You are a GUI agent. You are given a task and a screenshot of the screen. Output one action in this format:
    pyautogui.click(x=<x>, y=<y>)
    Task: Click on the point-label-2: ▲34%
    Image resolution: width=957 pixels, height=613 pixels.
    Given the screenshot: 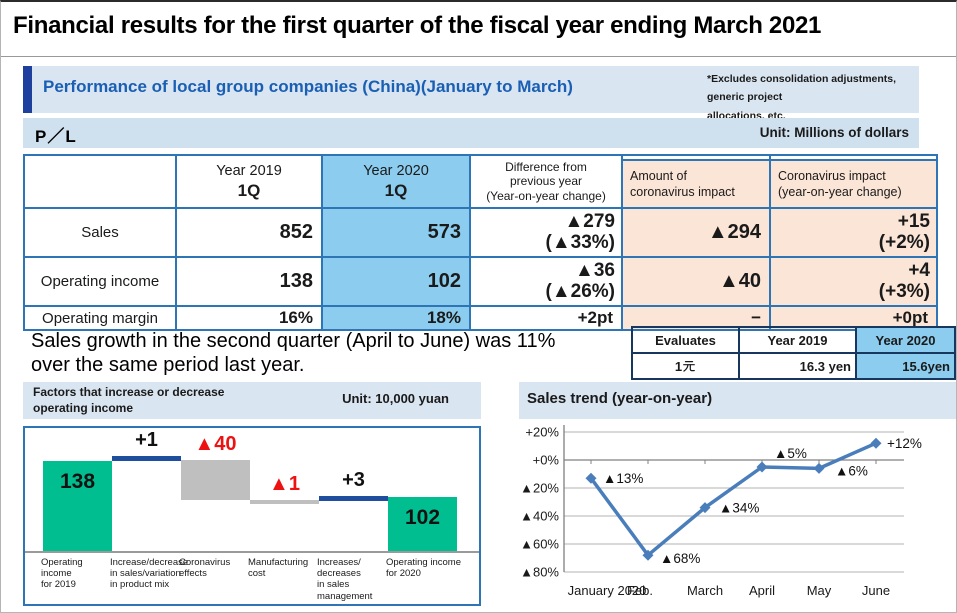 What is the action you would take?
    pyautogui.click(x=739, y=508)
    